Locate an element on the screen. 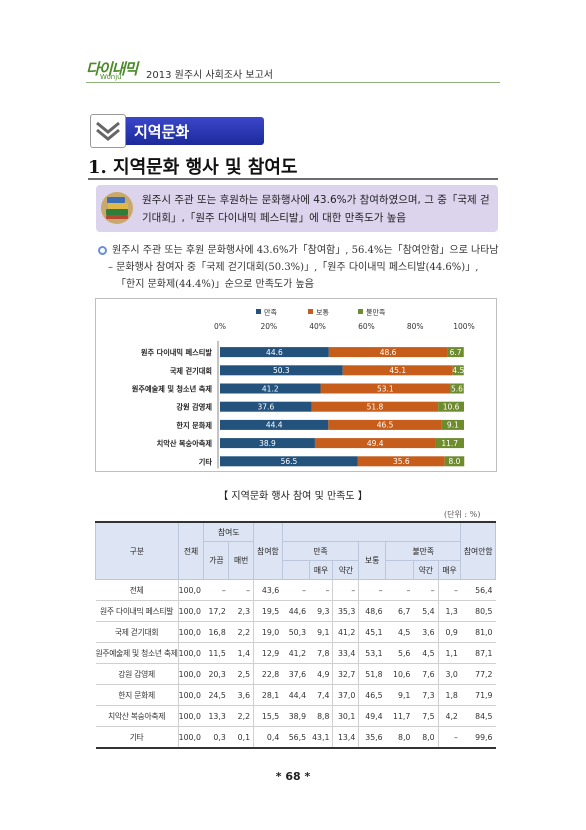 Image resolution: width=586 pixels, height=830 pixels. row-category: 한지 문화제 is located at coordinates (137, 695).